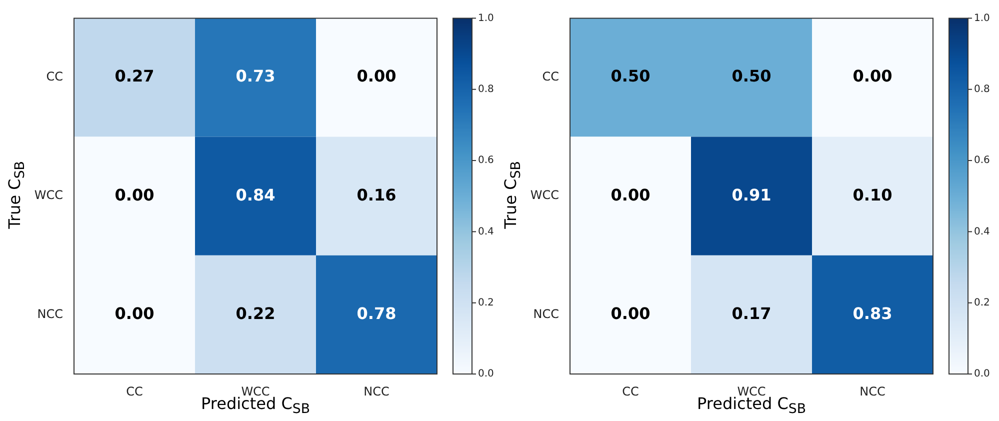 This screenshot has height=421, width=999. Describe the element at coordinates (256, 76) in the screenshot. I see `data-label: 0.73` at that location.